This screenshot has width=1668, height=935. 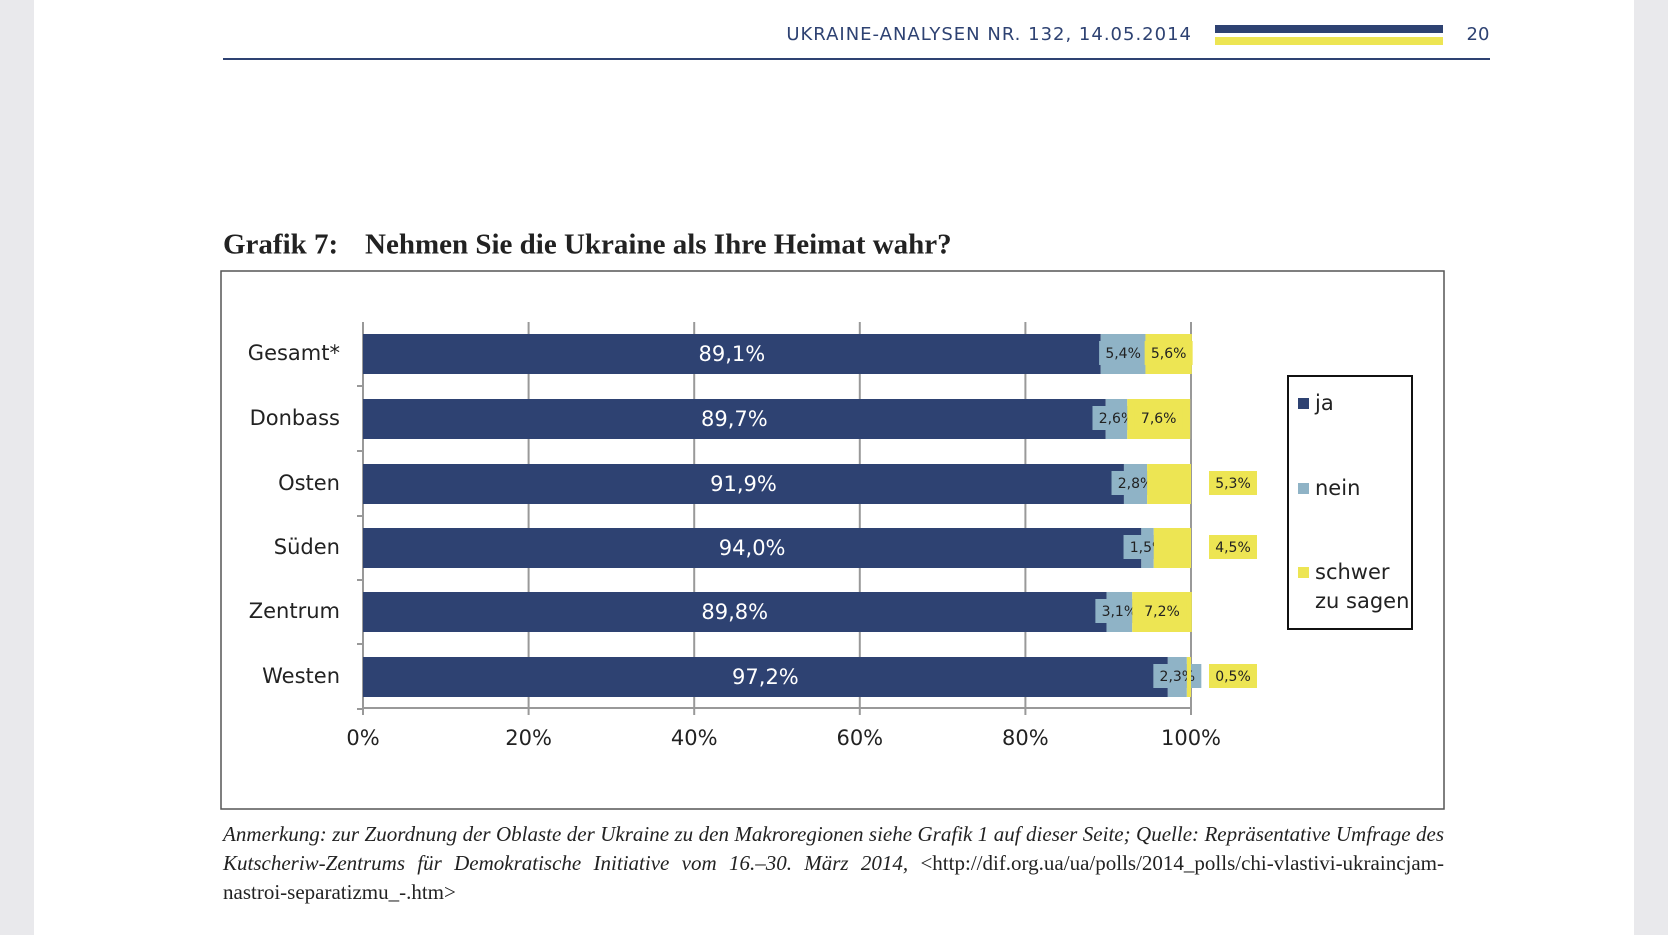 What do you see at coordinates (362, 738) in the screenshot?
I see `x-tick-label: 0%` at bounding box center [362, 738].